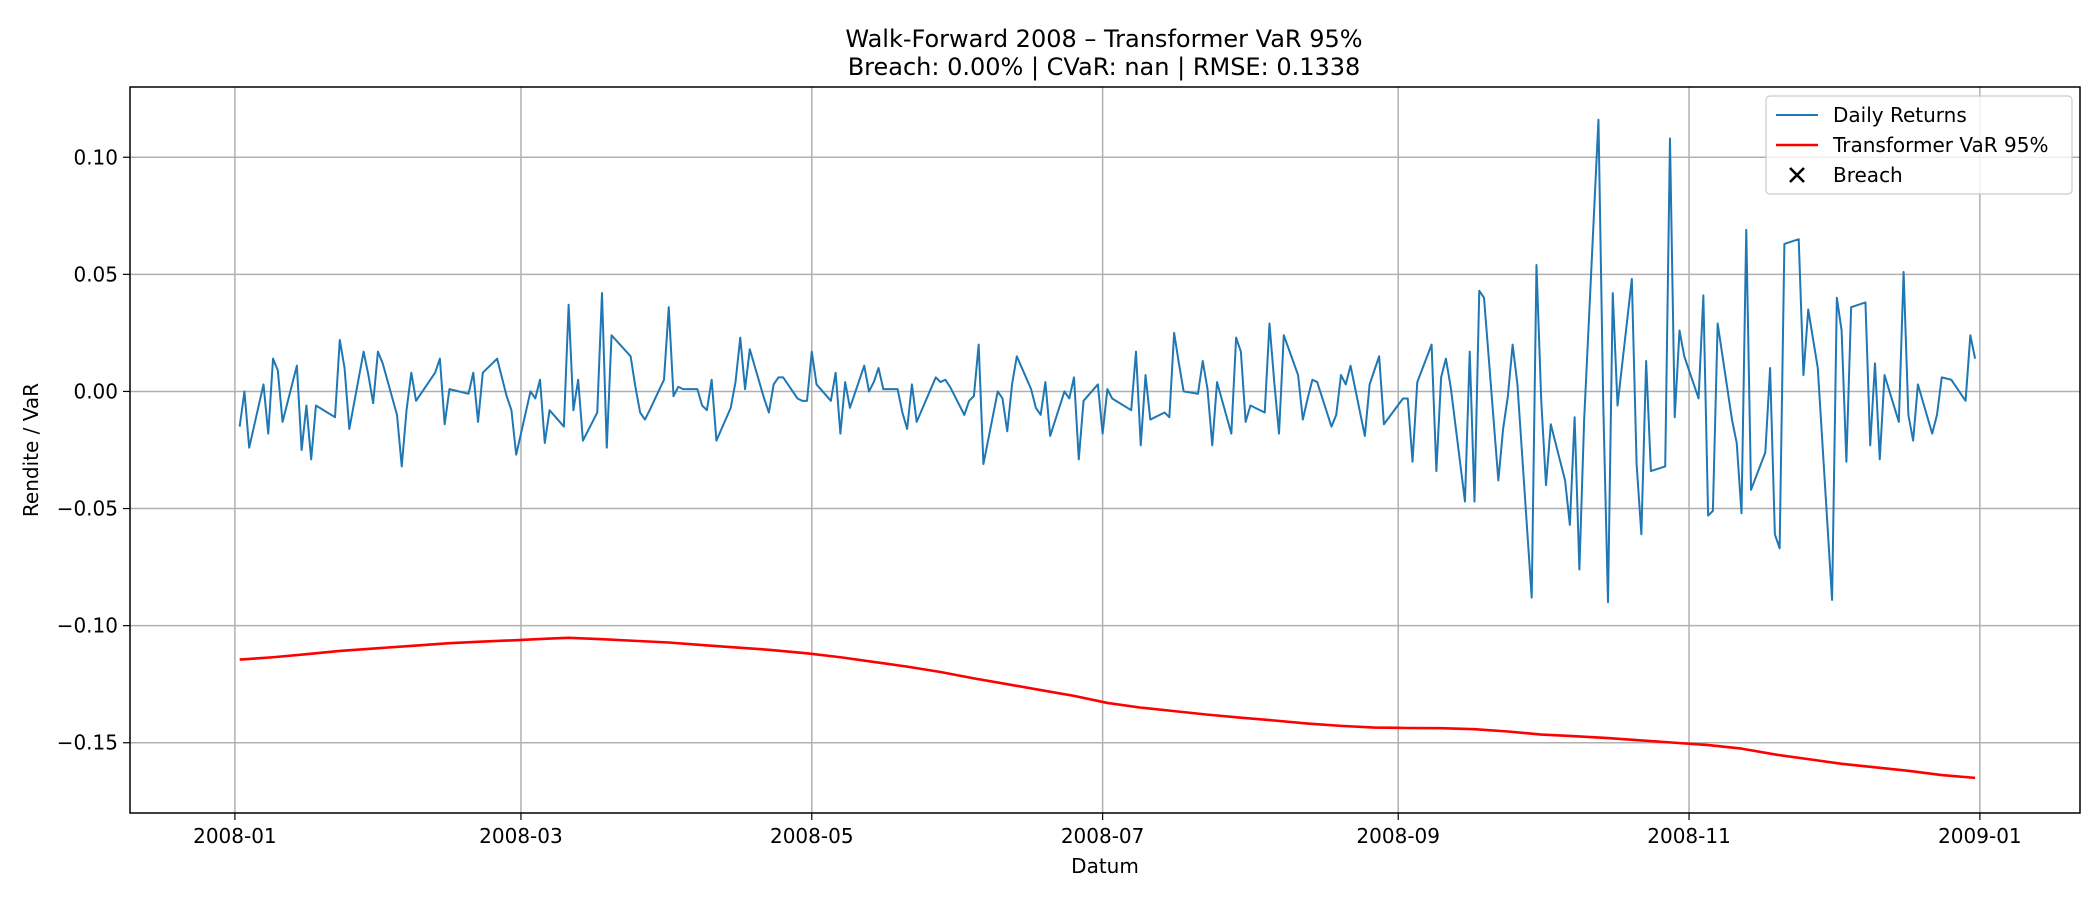 The width and height of the screenshot is (2100, 904). Describe the element at coordinates (1797, 175) in the screenshot. I see `legend-breach-marker` at that location.